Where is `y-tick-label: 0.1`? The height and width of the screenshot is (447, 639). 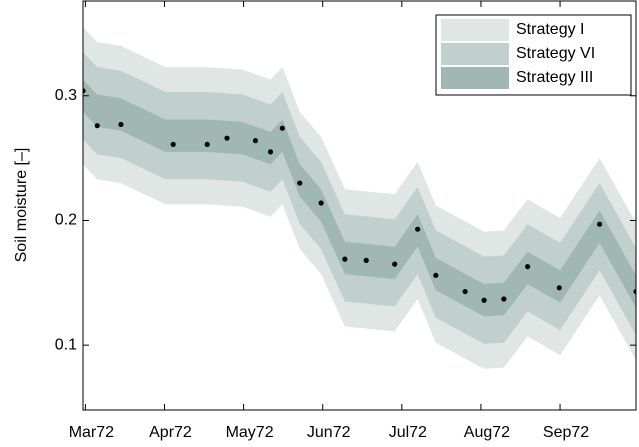 y-tick-label: 0.1 is located at coordinates (66, 344).